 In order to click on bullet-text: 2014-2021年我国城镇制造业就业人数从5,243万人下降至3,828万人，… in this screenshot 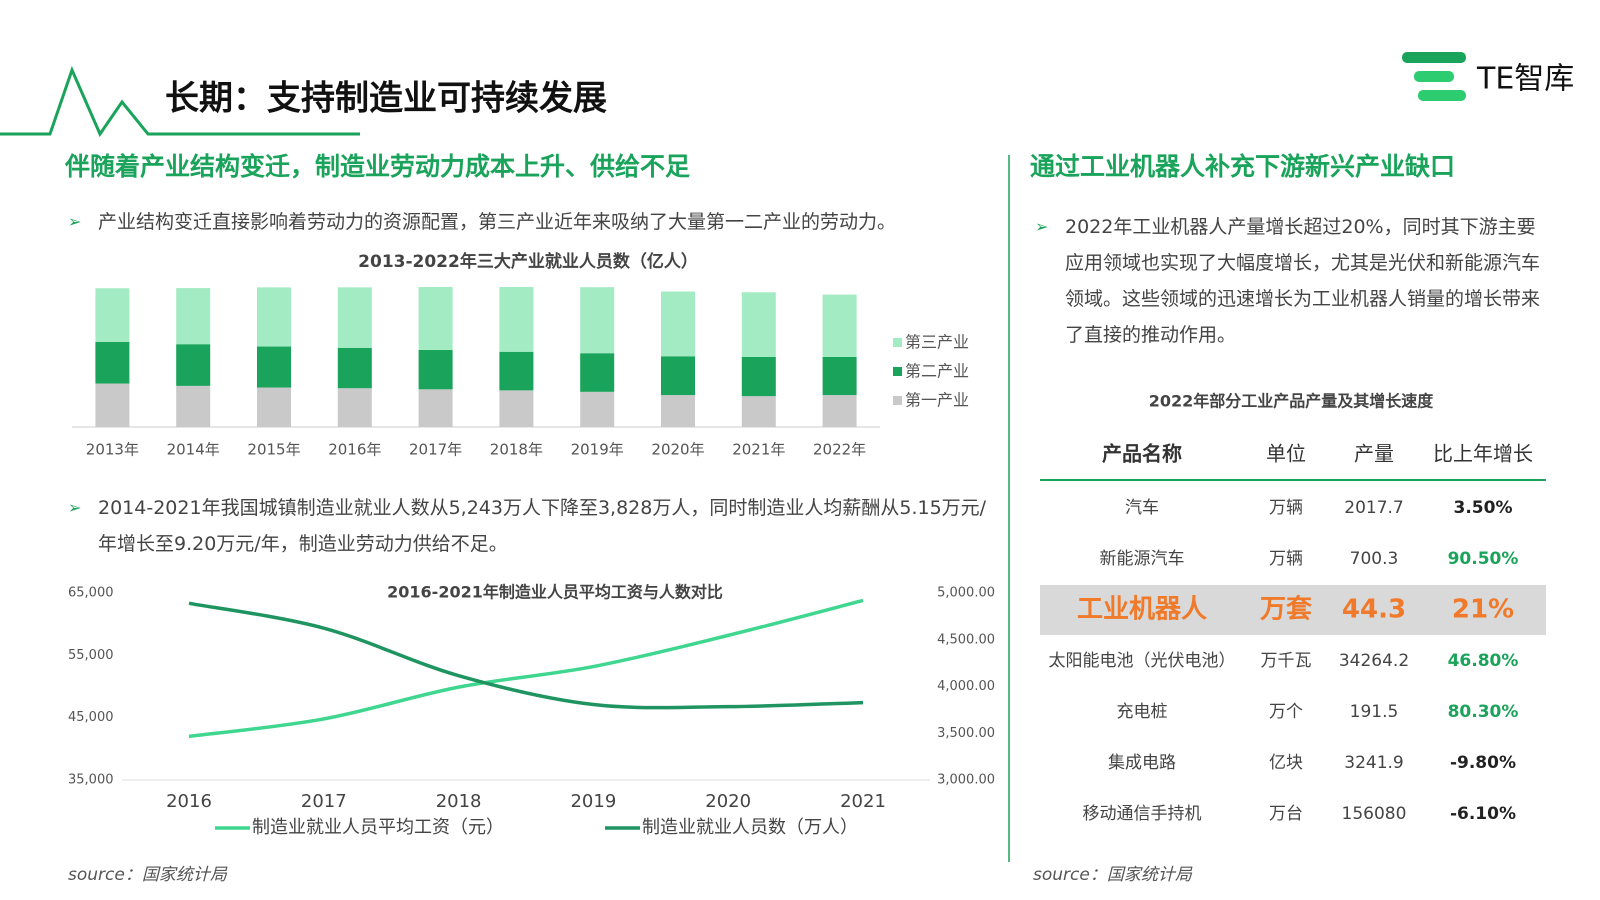, I will do `click(533, 526)`.